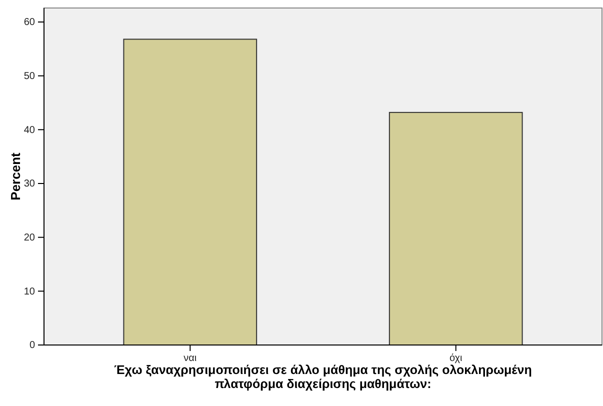  What do you see at coordinates (455, 358) in the screenshot?
I see `x-tick-label: όχι` at bounding box center [455, 358].